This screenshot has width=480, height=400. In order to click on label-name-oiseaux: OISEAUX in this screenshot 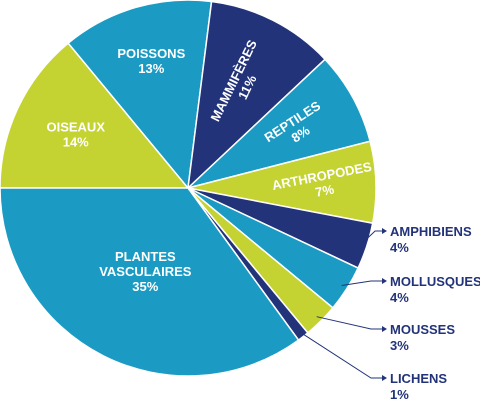, I will do `click(75, 127)`.